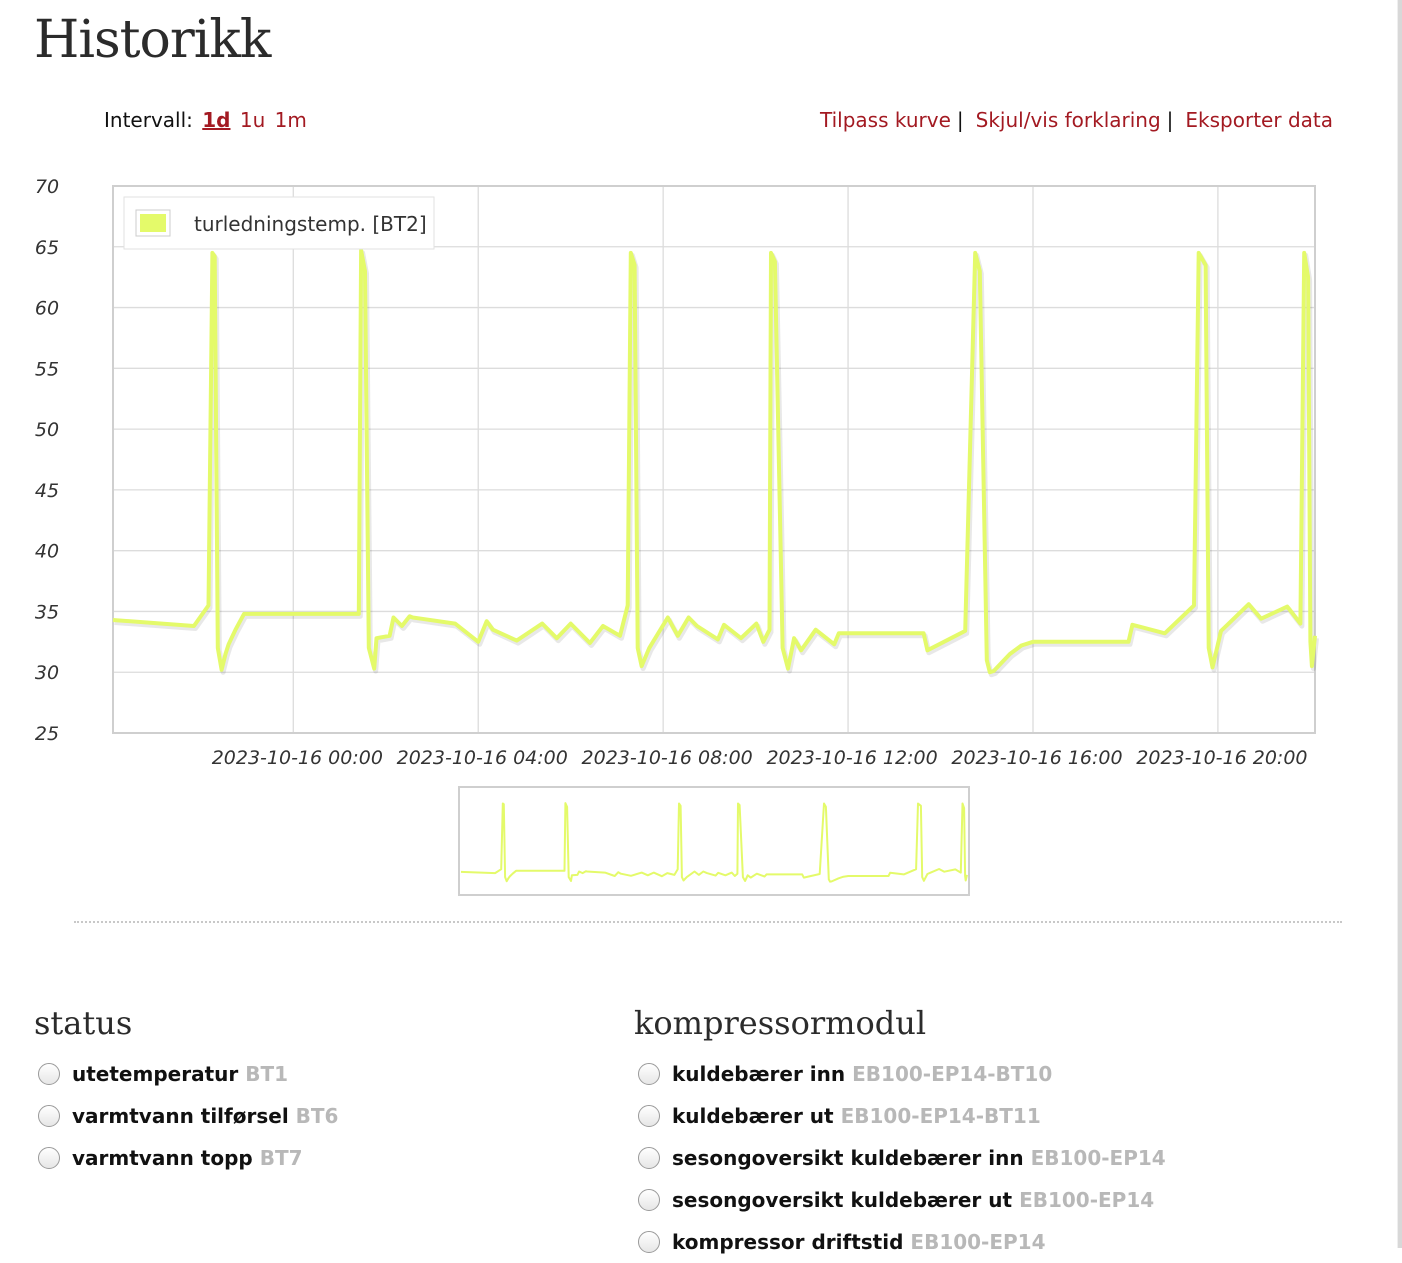  What do you see at coordinates (267, 1074) in the screenshot?
I see `sensor-code: BT1` at bounding box center [267, 1074].